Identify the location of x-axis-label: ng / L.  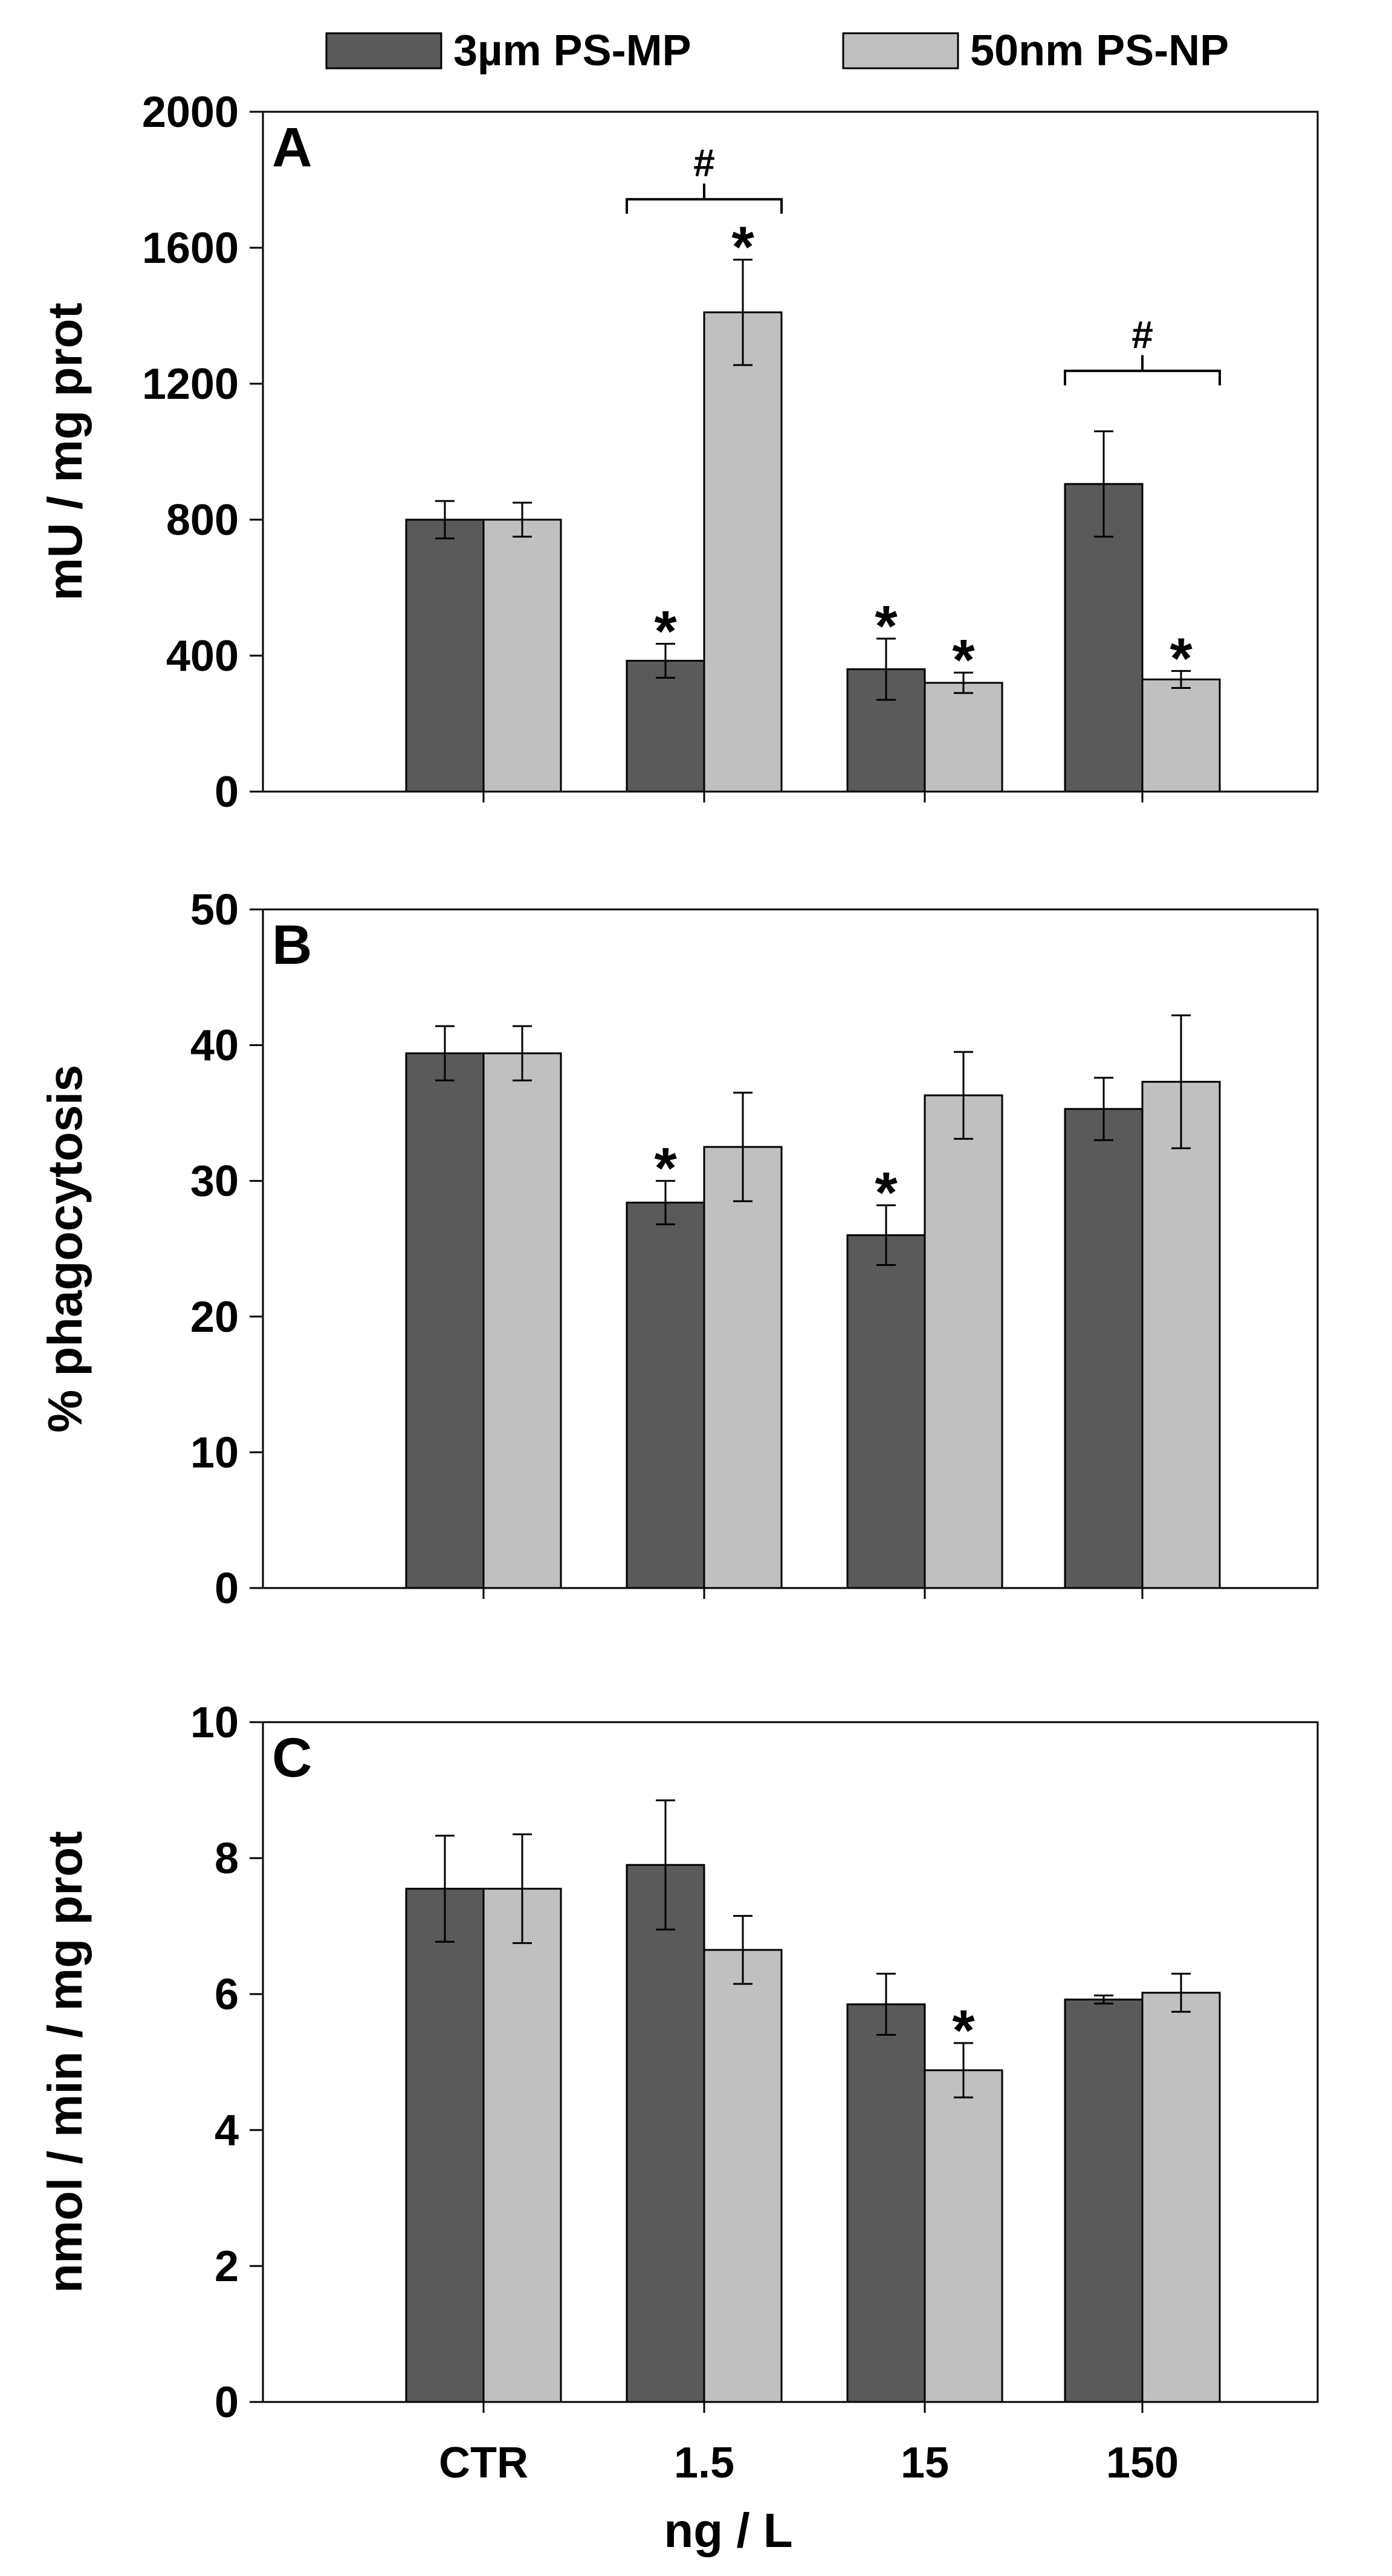
(728, 2530).